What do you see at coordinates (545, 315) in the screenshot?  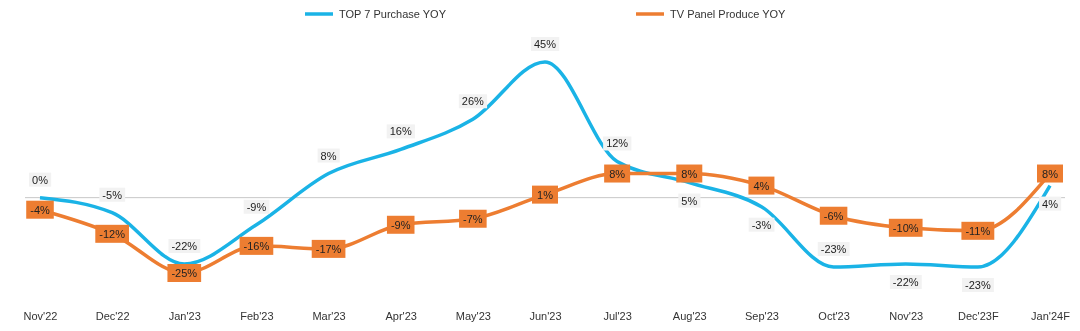 I see `x-tick-label: Jun'23` at bounding box center [545, 315].